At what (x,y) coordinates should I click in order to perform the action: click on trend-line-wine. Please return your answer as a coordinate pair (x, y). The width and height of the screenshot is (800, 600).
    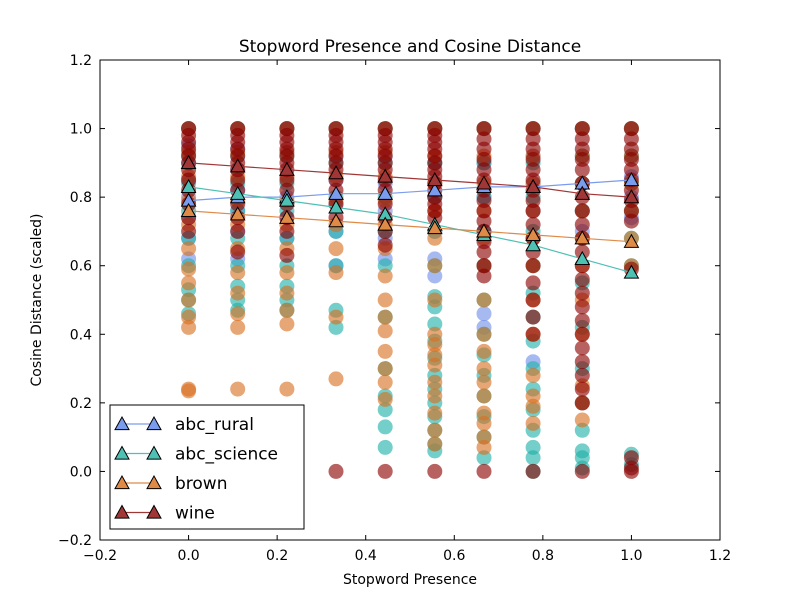
    Looking at the image, I should click on (410, 180).